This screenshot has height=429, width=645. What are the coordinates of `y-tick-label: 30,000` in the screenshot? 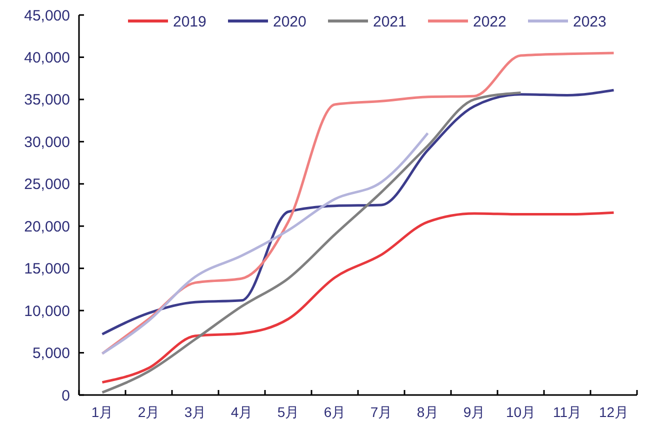 It's located at (47, 142).